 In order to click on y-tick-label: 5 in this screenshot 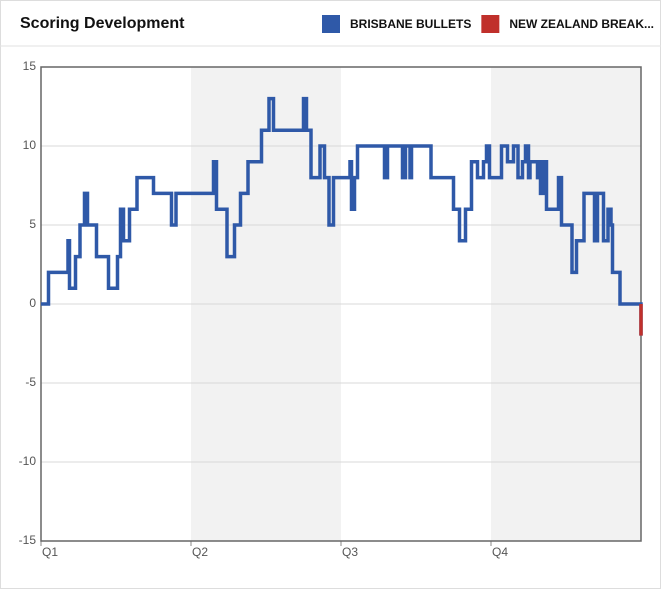, I will do `click(32, 224)`.